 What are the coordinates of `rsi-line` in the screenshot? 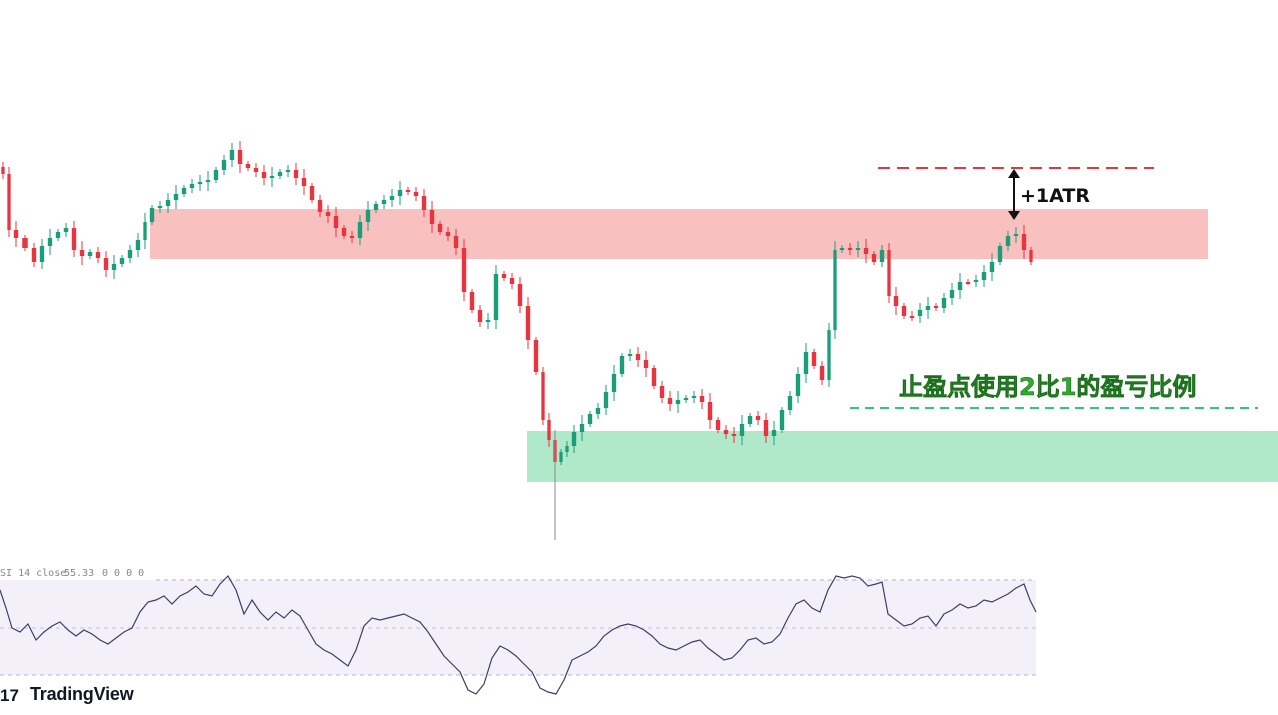 It's located at (518, 635).